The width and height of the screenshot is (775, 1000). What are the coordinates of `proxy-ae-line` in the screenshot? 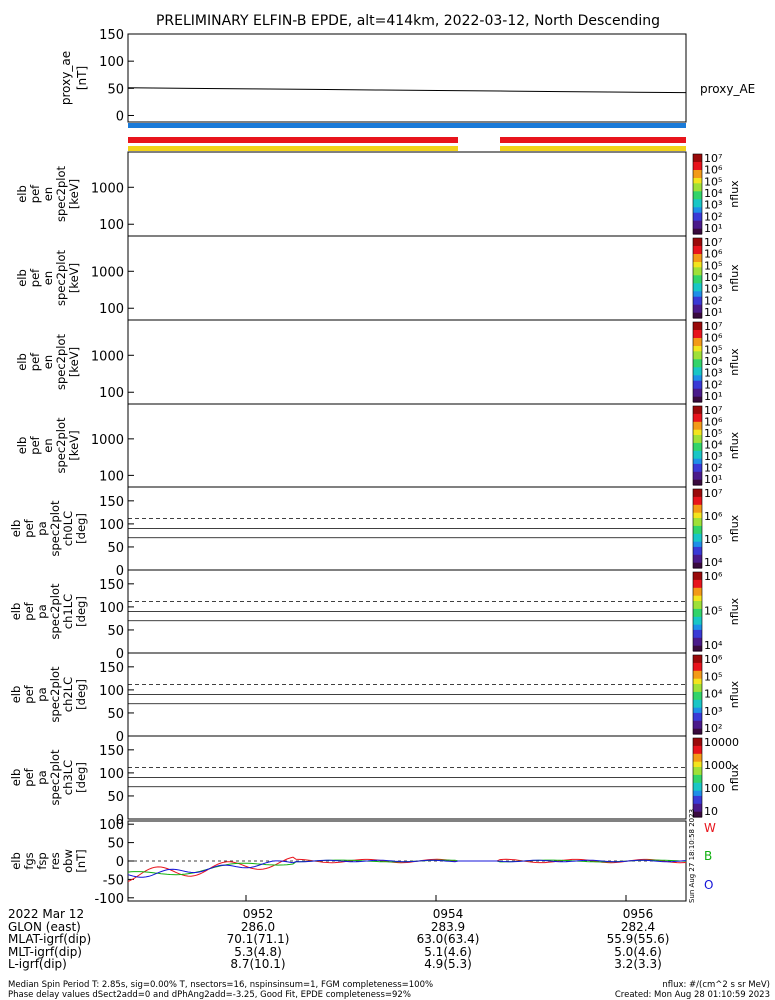 It's located at (407, 90).